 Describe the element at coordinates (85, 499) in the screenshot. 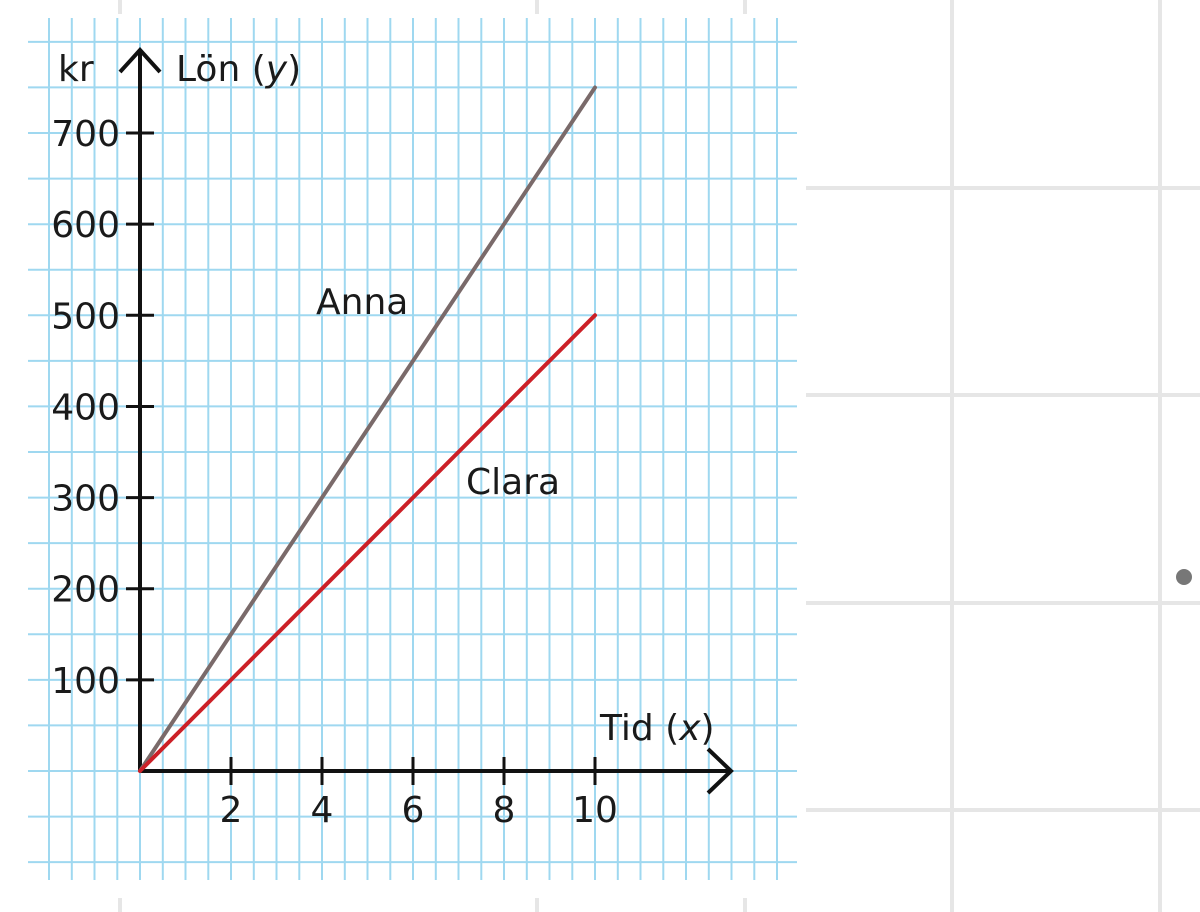

I see `y-tick-label: 300` at that location.